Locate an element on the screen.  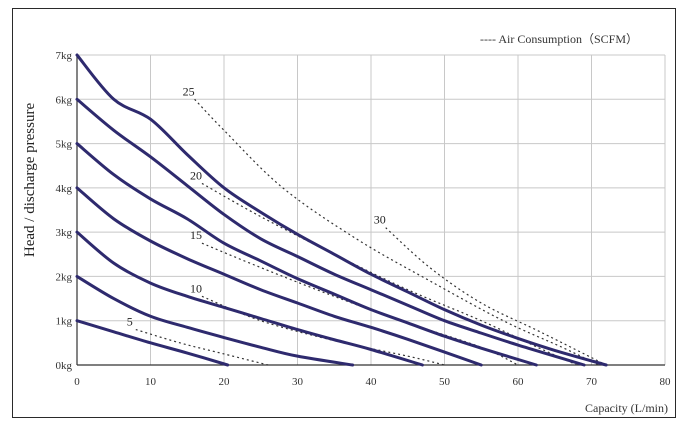
x-tick-label: 40 is located at coordinates (372, 382).